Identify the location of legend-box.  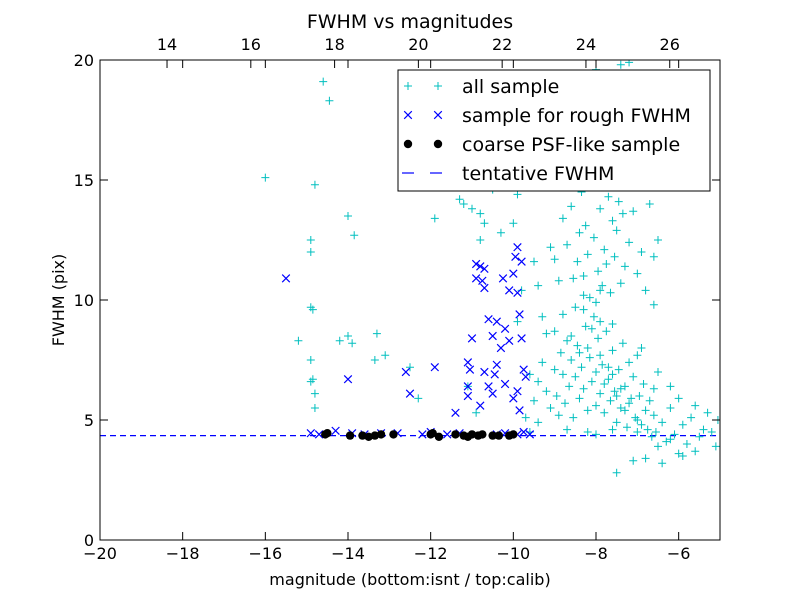
(554, 130).